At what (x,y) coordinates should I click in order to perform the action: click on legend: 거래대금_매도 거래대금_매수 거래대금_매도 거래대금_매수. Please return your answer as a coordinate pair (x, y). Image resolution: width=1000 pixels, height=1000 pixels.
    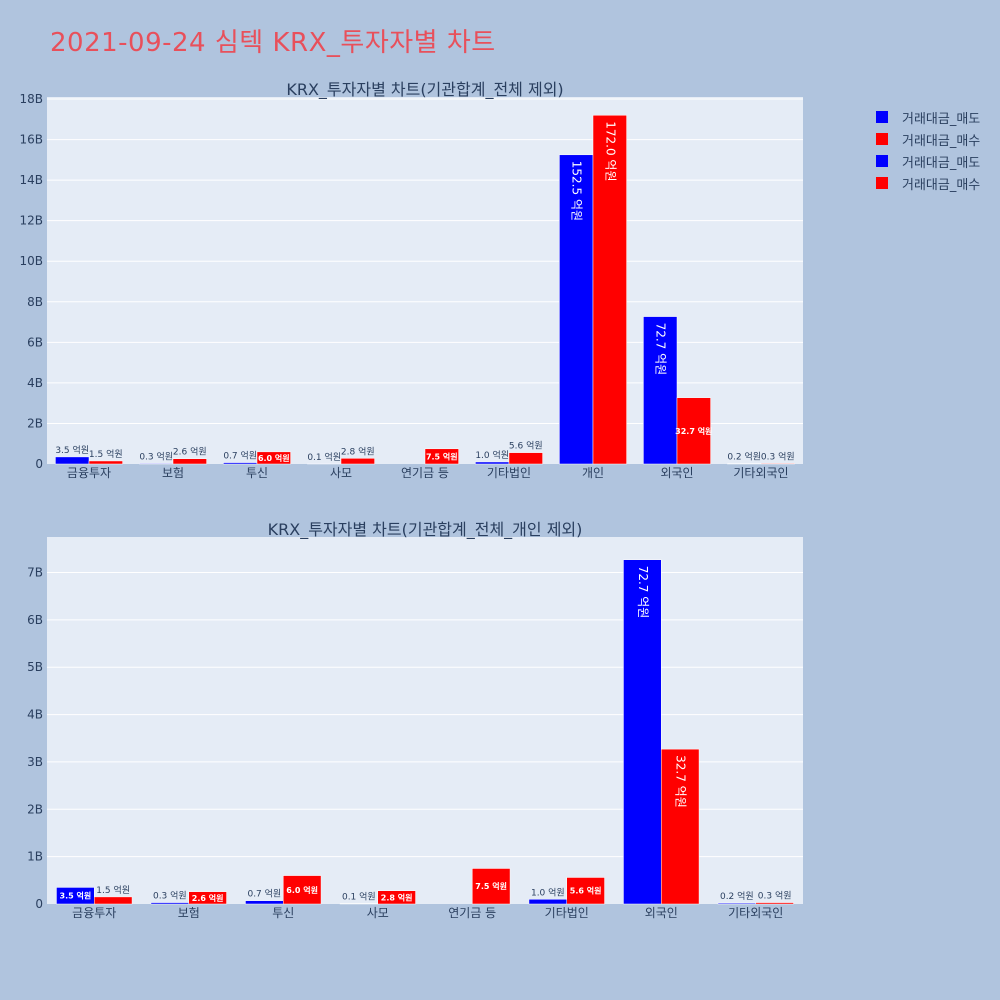
    Looking at the image, I should click on (928, 150).